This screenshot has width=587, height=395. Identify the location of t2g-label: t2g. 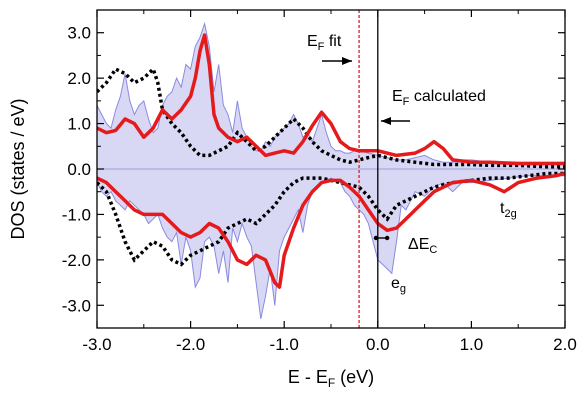
(508, 210).